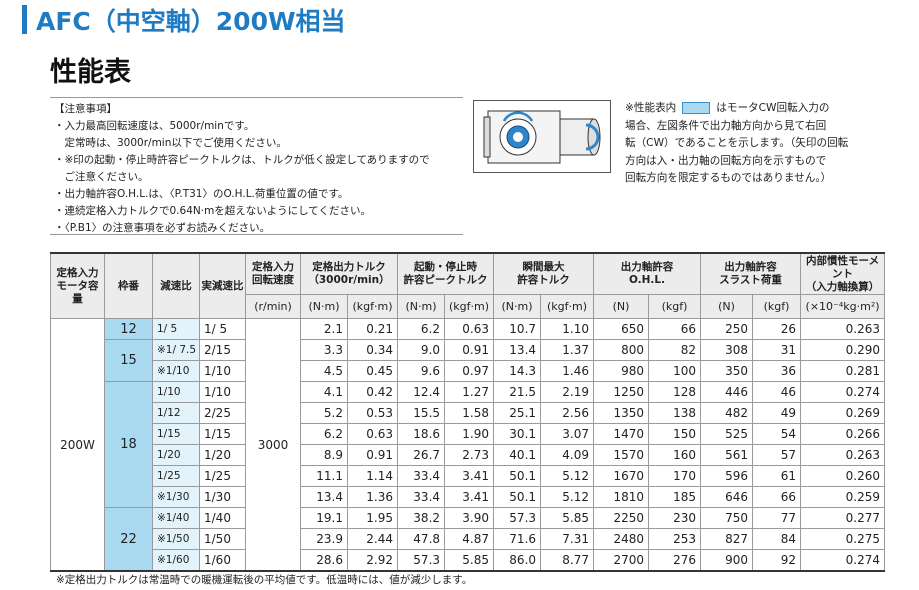 The height and width of the screenshot is (590, 919). Describe the element at coordinates (727, 518) in the screenshot. I see `value-cell: 750` at that location.